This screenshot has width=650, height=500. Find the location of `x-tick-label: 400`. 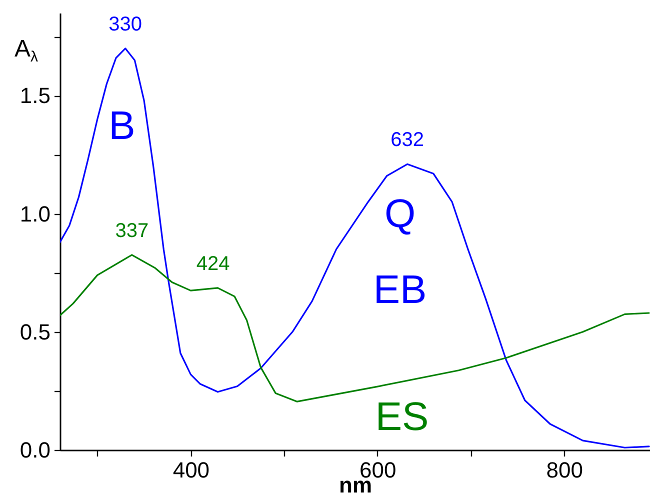

x-tick-label: 400 is located at coordinates (191, 470).